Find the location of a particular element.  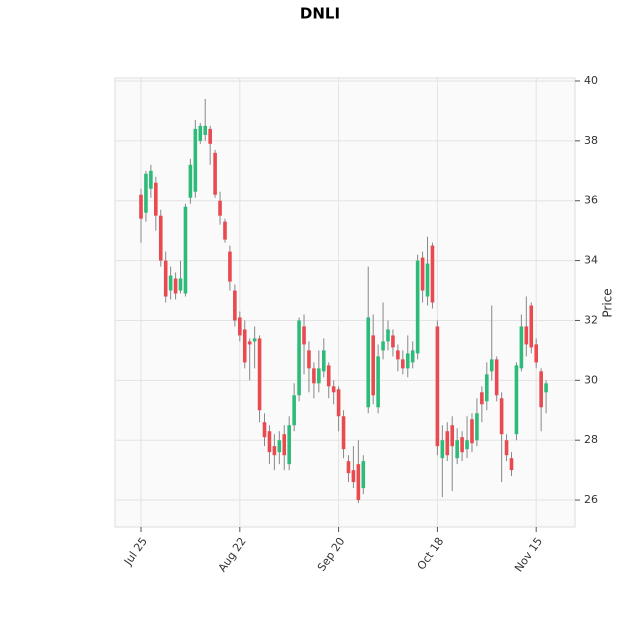

x-tick-label: Sep 20 is located at coordinates (331, 554).